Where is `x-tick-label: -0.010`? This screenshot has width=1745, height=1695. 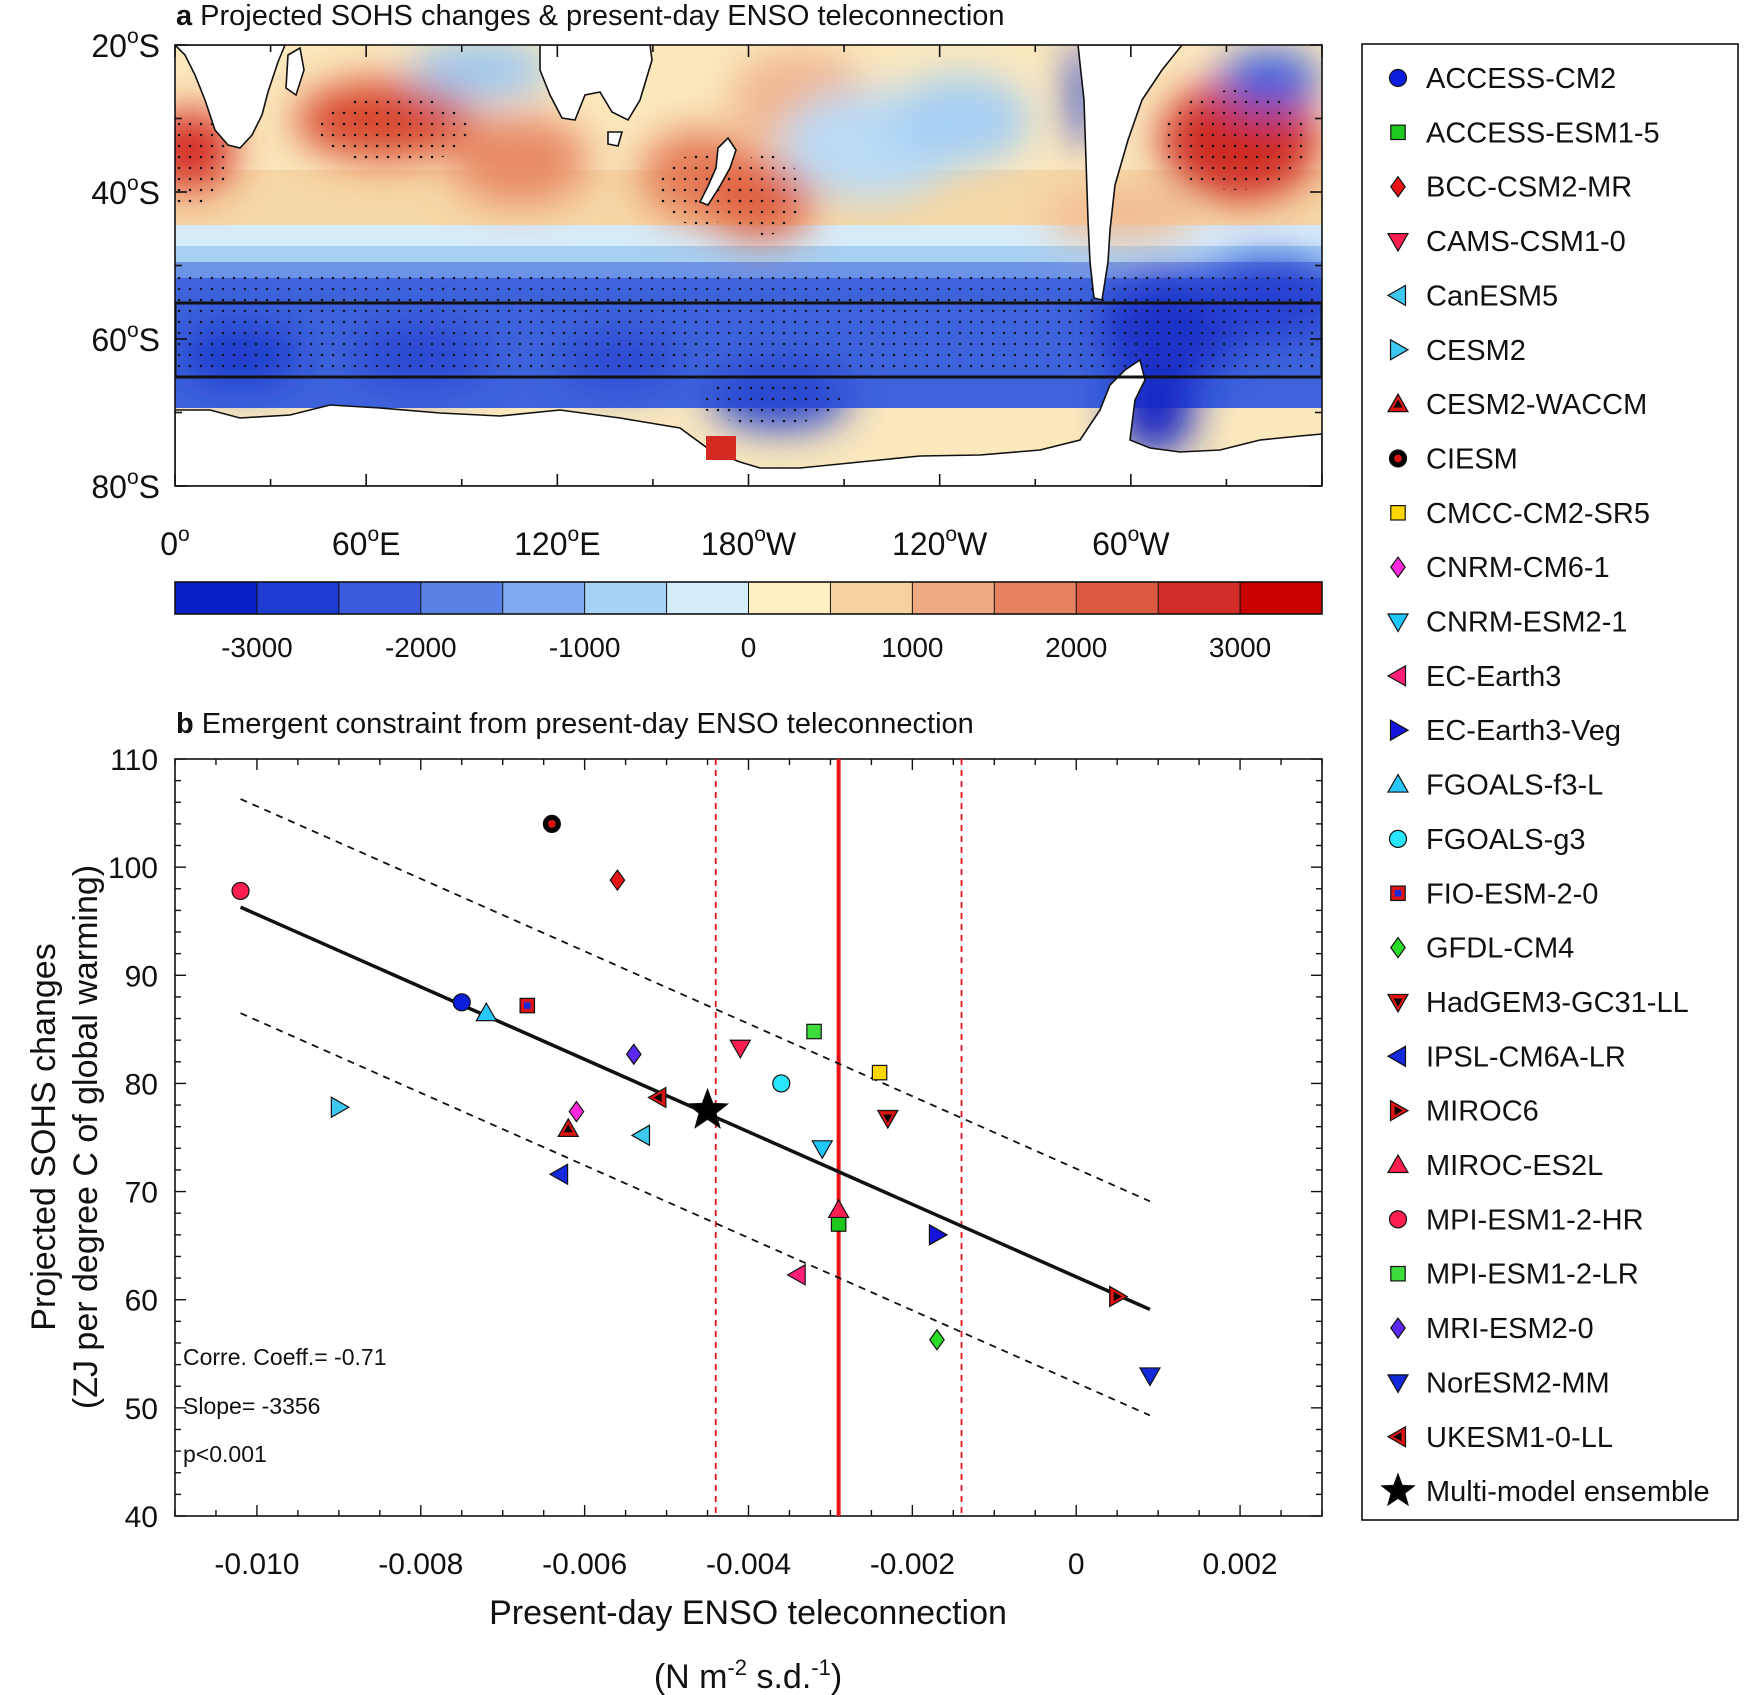 x-tick-label: -0.010 is located at coordinates (256, 1564).